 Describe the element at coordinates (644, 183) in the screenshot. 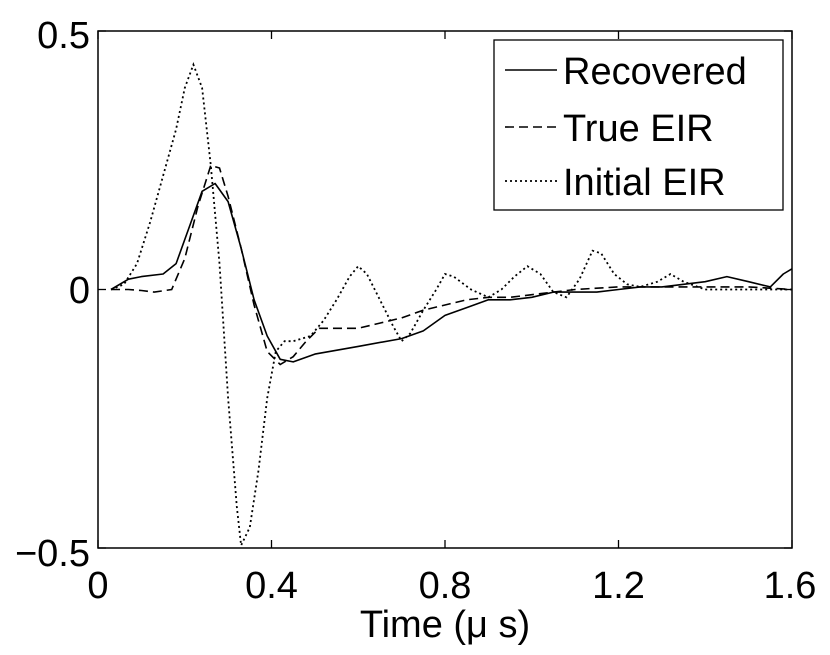

I see `legend-label-initial-eir: Initial EIR` at that location.